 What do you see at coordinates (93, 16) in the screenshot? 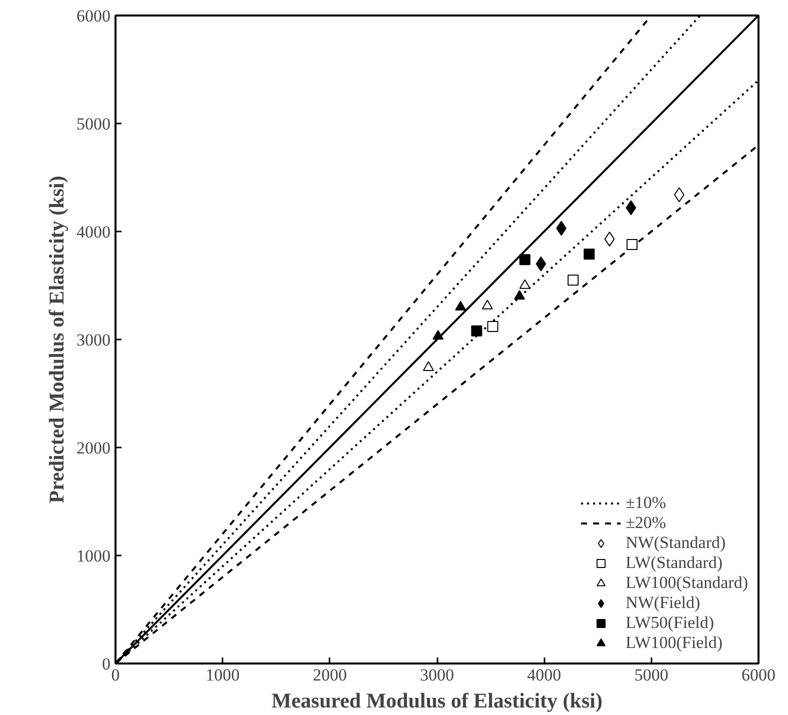
I see `y-tick-label: 6000` at bounding box center [93, 16].